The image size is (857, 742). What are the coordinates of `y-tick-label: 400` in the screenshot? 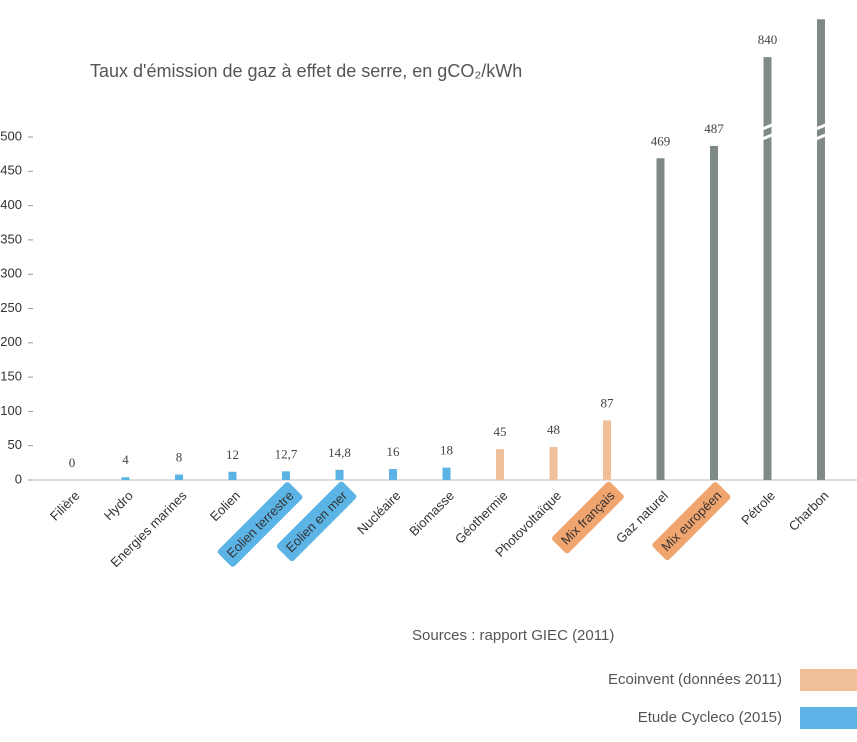 It's located at (11, 204).